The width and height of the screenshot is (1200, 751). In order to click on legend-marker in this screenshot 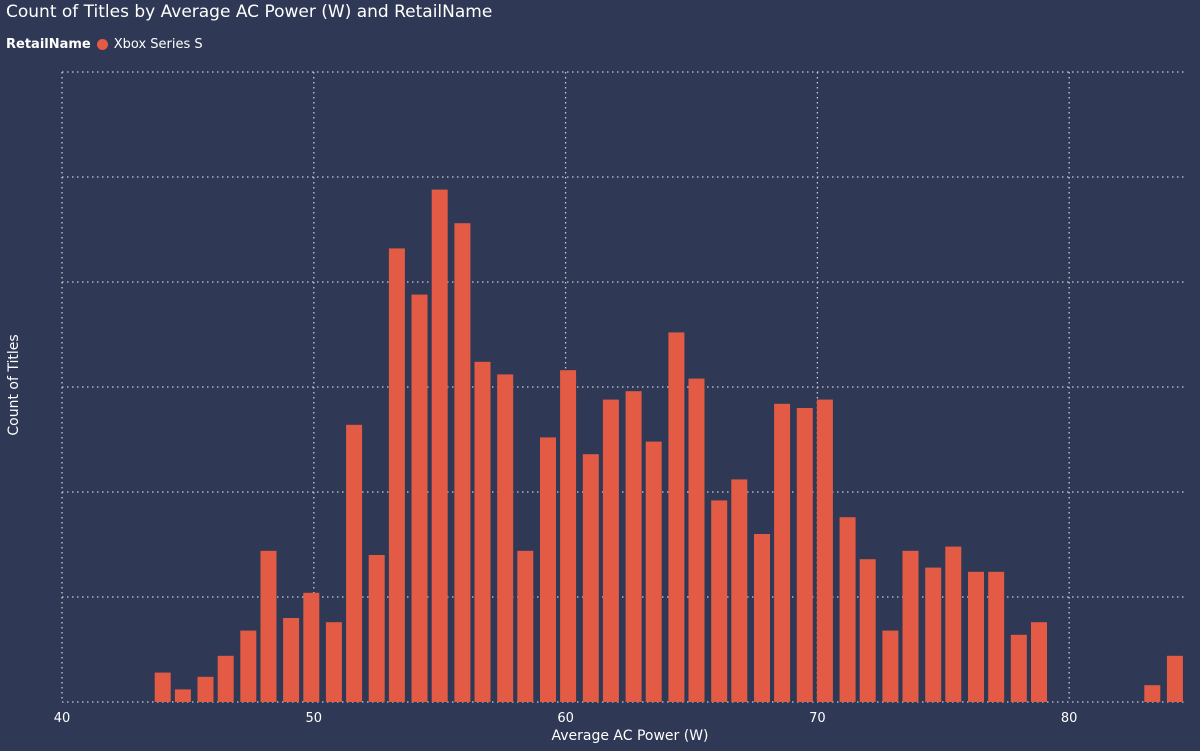, I will do `click(102, 44)`.